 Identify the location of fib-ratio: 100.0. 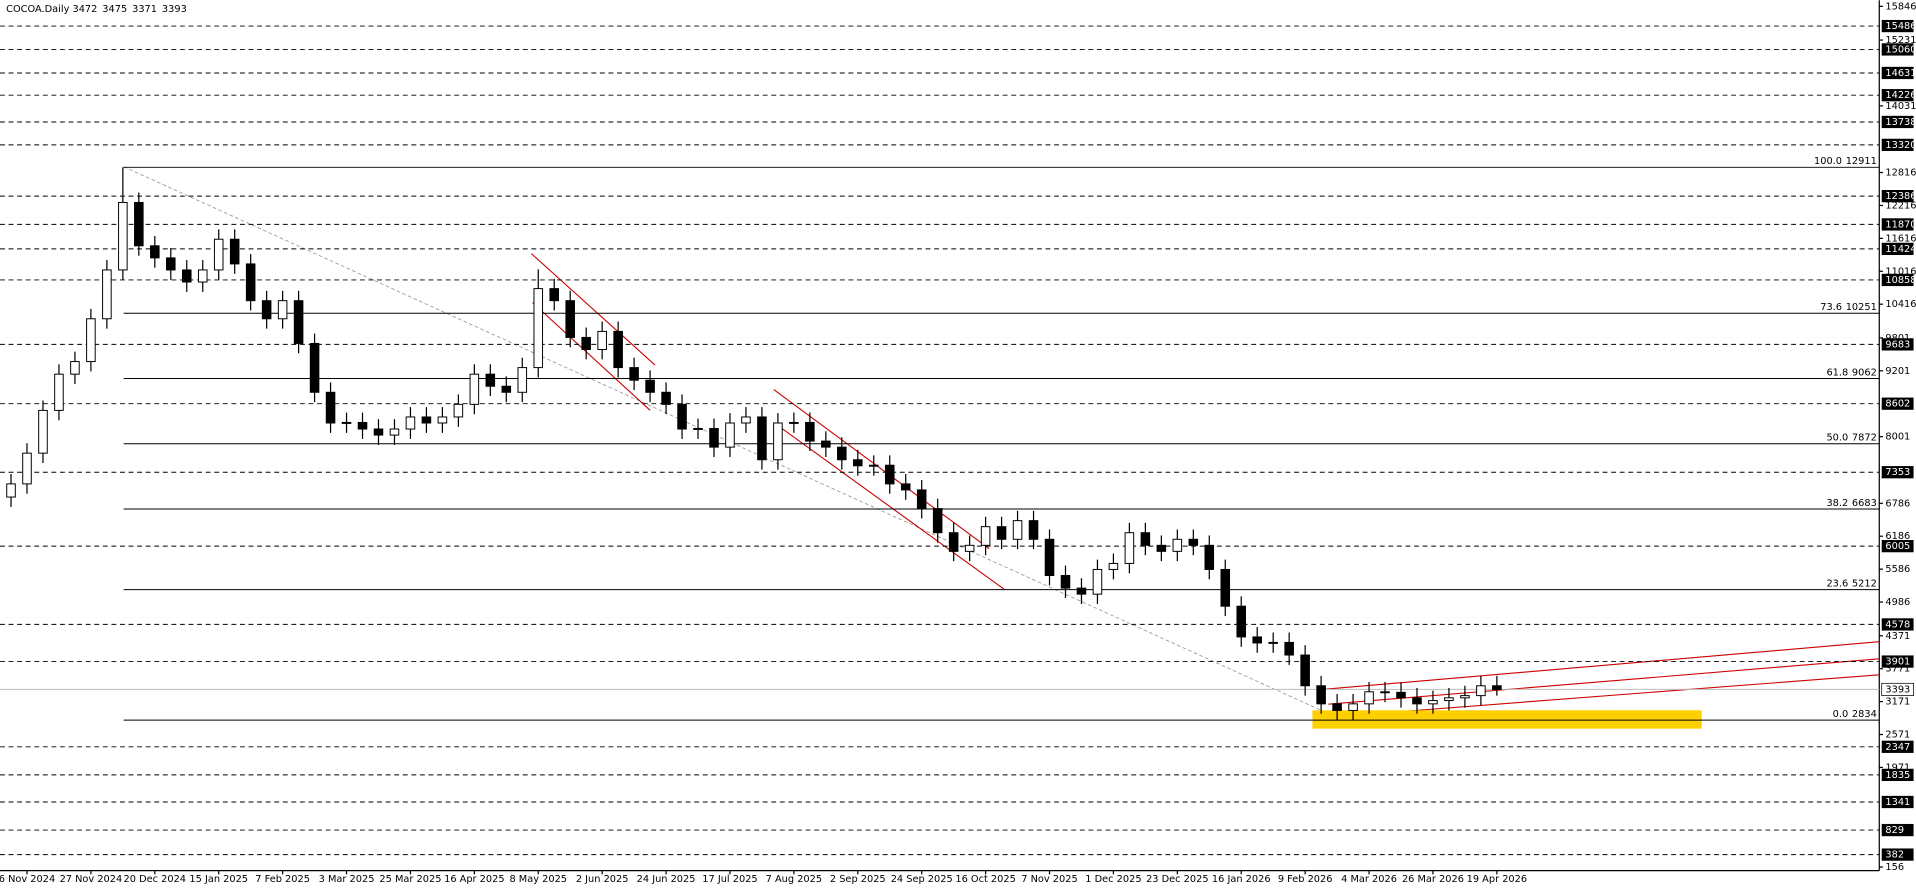
(1828, 161).